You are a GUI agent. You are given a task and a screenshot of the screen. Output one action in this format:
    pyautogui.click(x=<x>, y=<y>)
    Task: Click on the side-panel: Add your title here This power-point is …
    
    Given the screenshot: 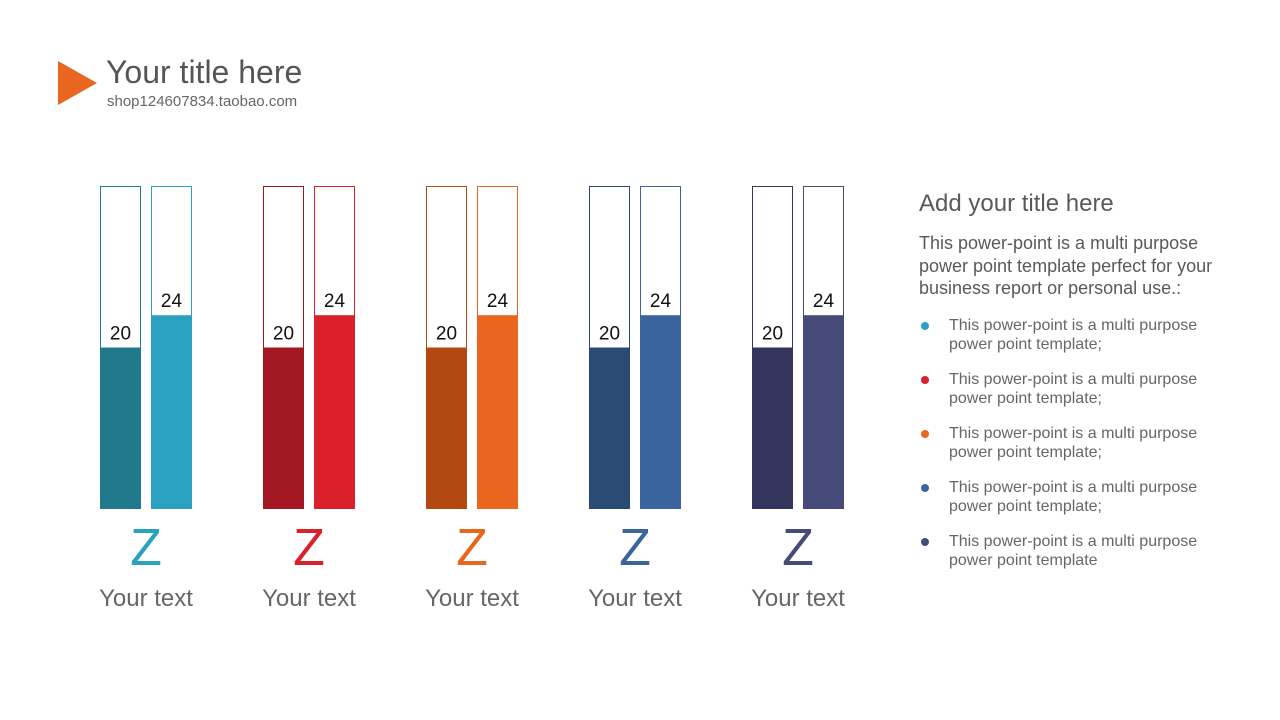 What is the action you would take?
    pyautogui.click(x=1079, y=388)
    